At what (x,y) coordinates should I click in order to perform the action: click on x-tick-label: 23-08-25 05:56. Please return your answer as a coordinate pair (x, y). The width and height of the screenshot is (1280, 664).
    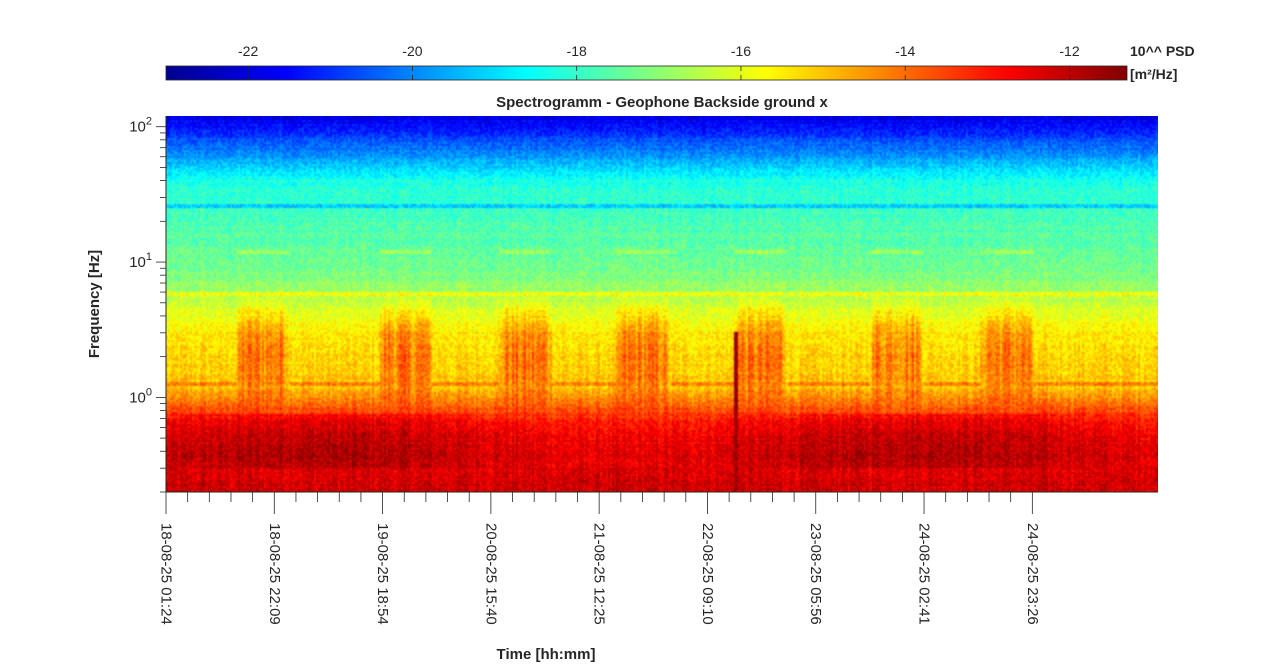
    Looking at the image, I should click on (815, 574).